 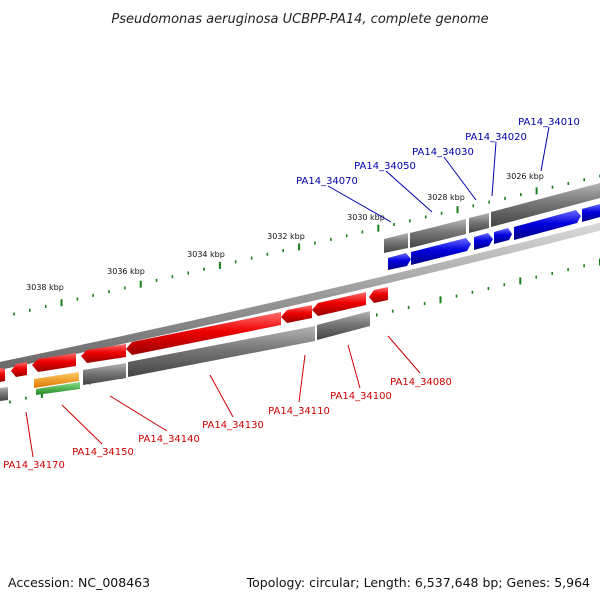 I want to click on reverse-genes, so click(x=194, y=334).